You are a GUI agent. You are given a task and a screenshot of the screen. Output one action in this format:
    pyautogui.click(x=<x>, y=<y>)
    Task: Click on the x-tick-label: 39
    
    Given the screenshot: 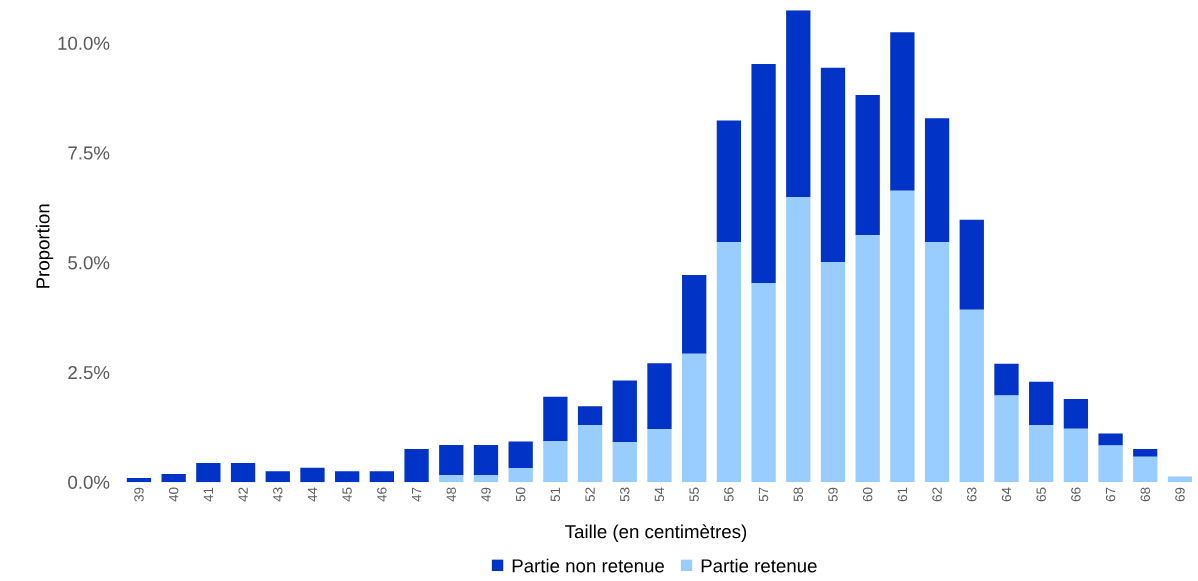 What is the action you would take?
    pyautogui.click(x=139, y=494)
    